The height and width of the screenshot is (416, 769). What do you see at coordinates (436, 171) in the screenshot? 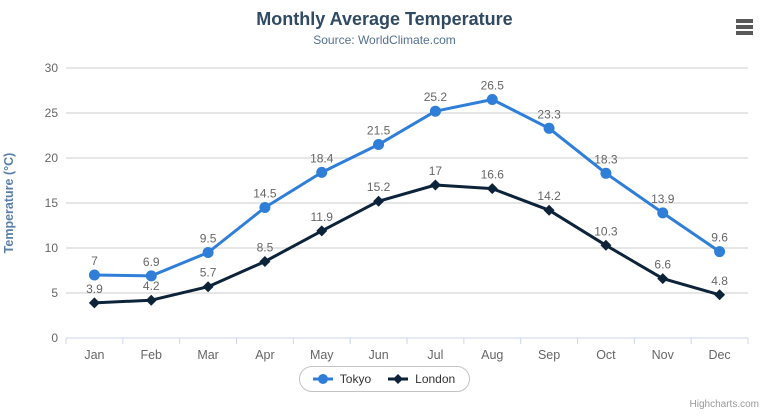
I see `data-label: 17` at bounding box center [436, 171].